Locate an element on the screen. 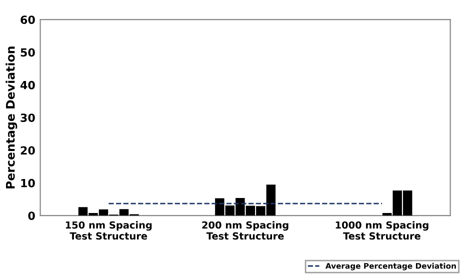  x-tick-label: 1000 nm Spacing Test Structure is located at coordinates (382, 230).